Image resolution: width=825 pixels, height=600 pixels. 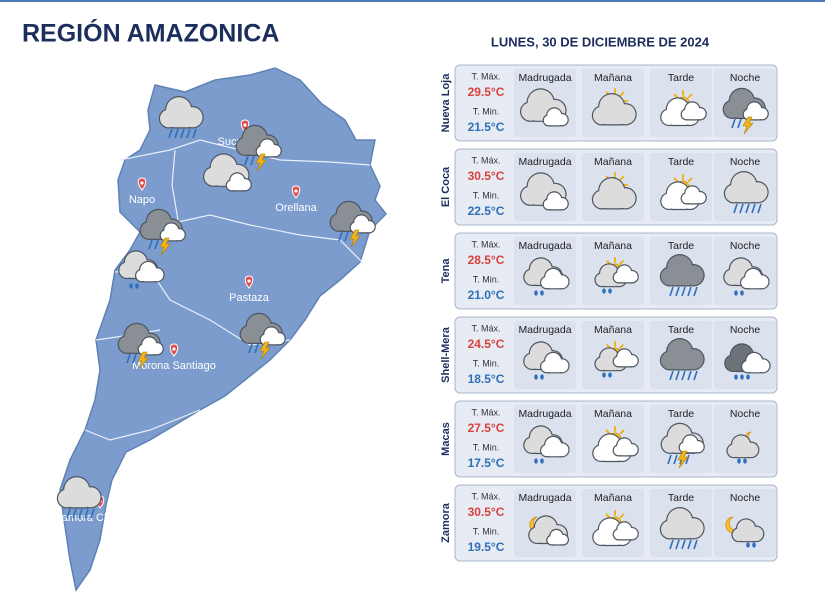 What do you see at coordinates (142, 200) in the screenshot?
I see `map-label: Napo` at bounding box center [142, 200].